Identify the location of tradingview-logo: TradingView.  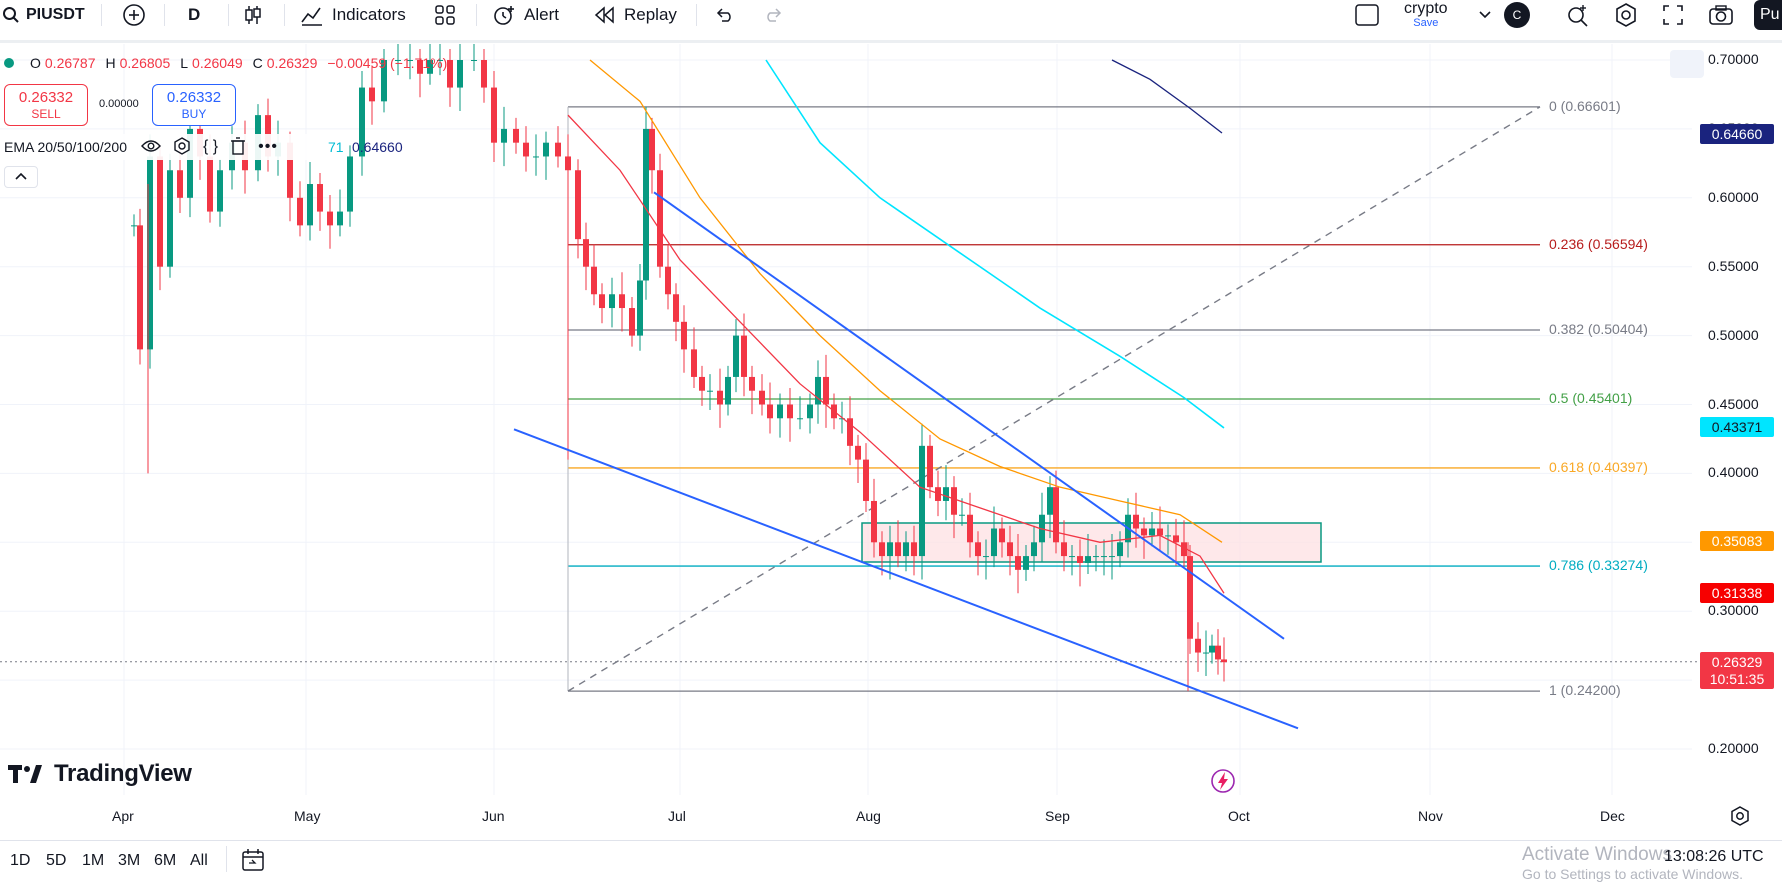
(100, 774).